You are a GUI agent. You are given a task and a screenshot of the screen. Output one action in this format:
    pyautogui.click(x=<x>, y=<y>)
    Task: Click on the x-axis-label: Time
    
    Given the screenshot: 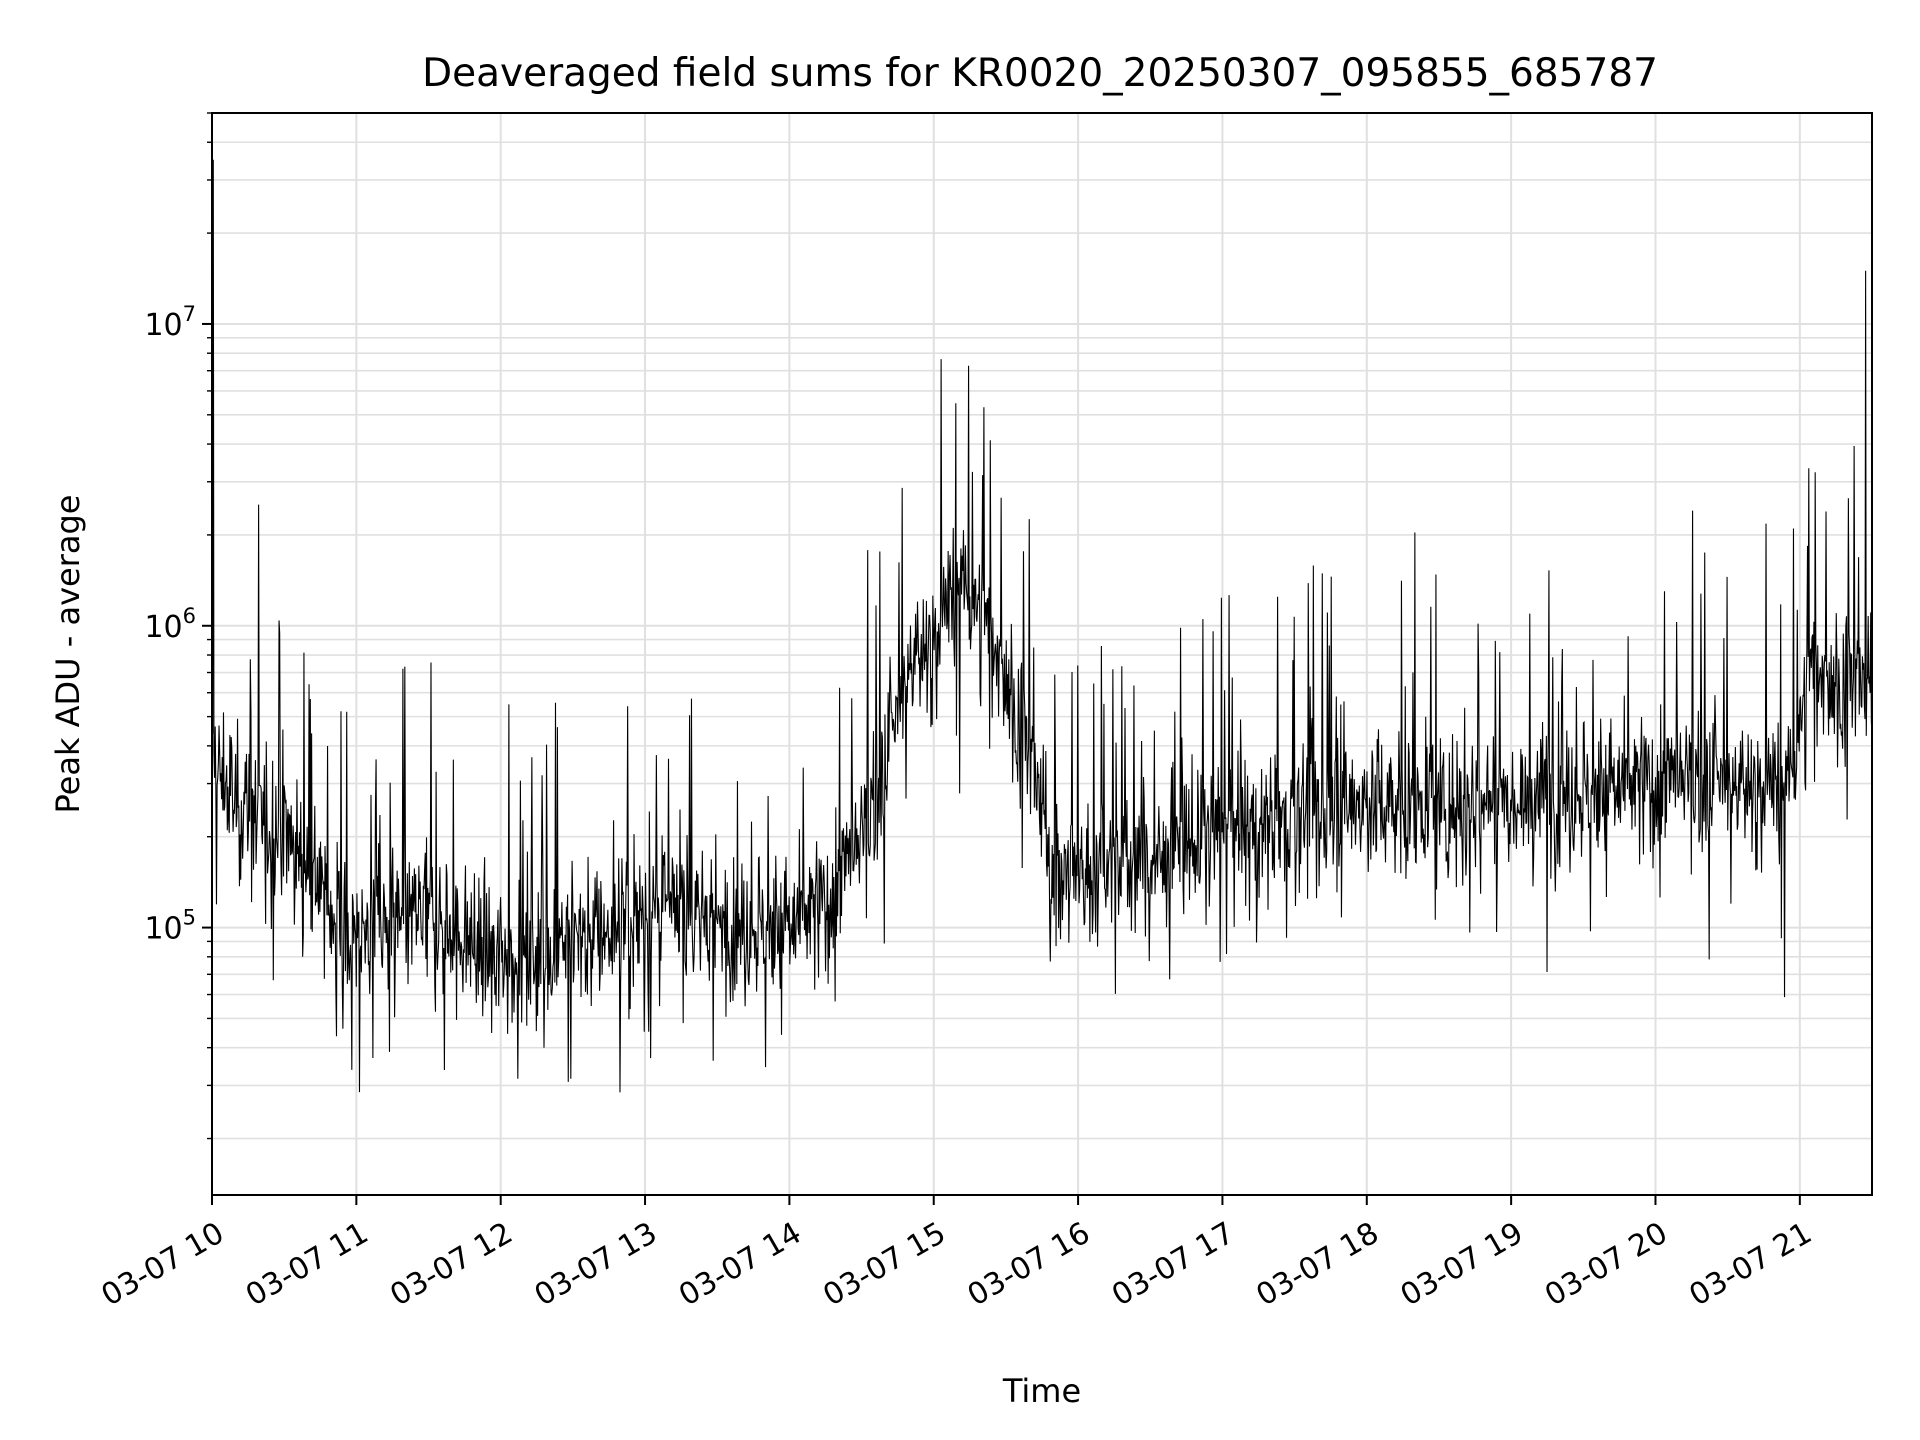 What is the action you would take?
    pyautogui.click(x=1041, y=1391)
    